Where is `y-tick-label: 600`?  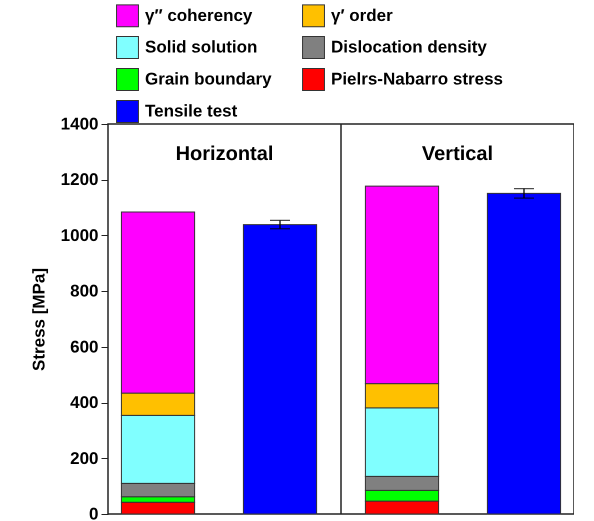
y-tick-label: 600 is located at coordinates (84, 346).